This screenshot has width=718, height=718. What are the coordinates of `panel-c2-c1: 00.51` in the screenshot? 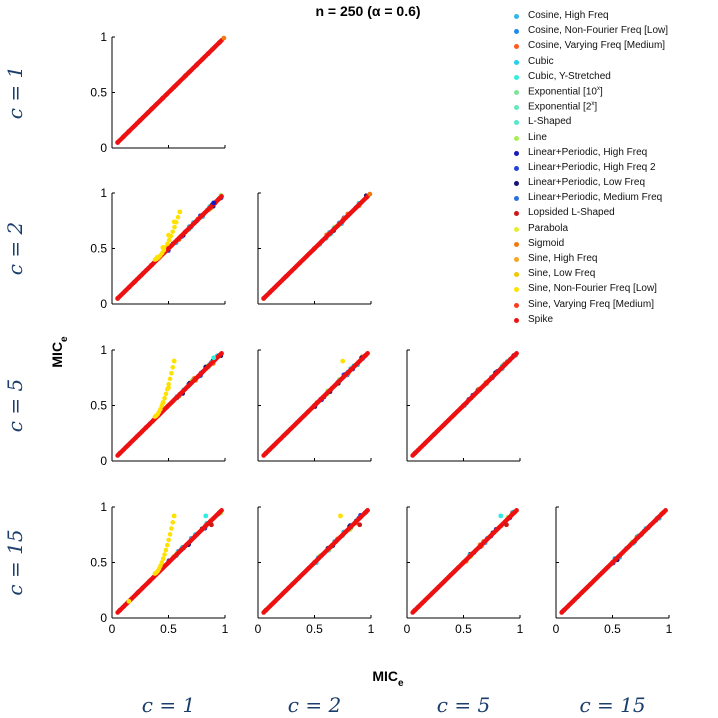 It's located at (158, 248).